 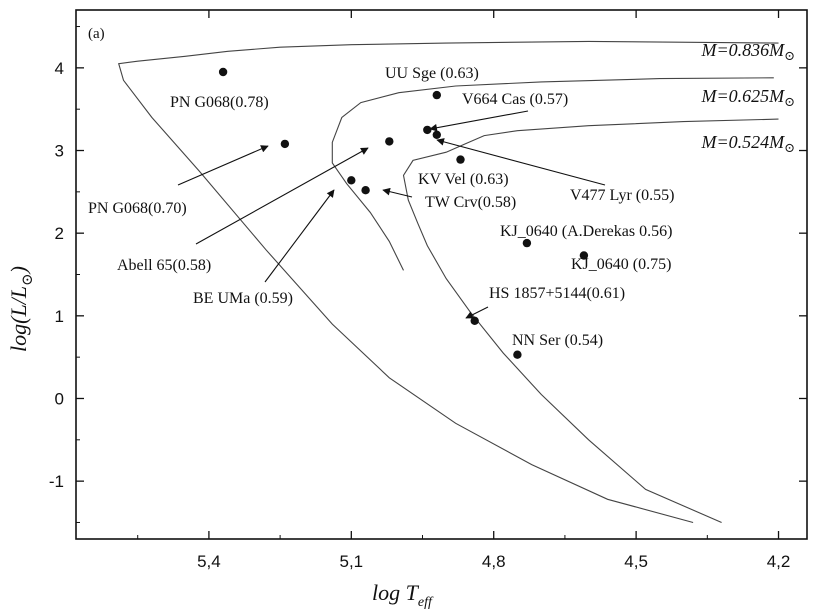 I want to click on x-tick-label: 4,2, so click(x=779, y=561).